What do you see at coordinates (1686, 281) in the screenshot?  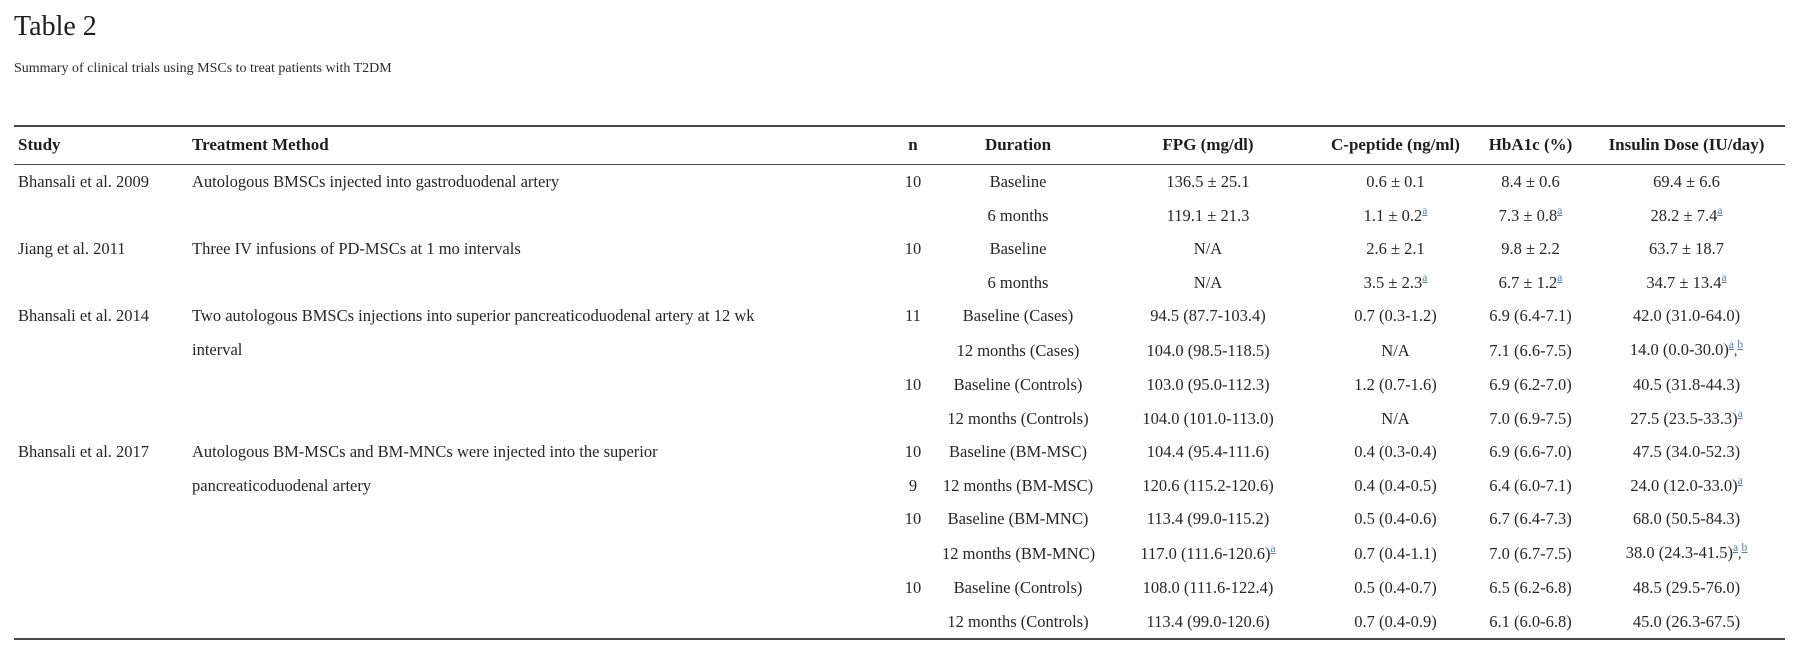 I see `cell-insulin-dose: 34.7 ± 13.4a` at bounding box center [1686, 281].